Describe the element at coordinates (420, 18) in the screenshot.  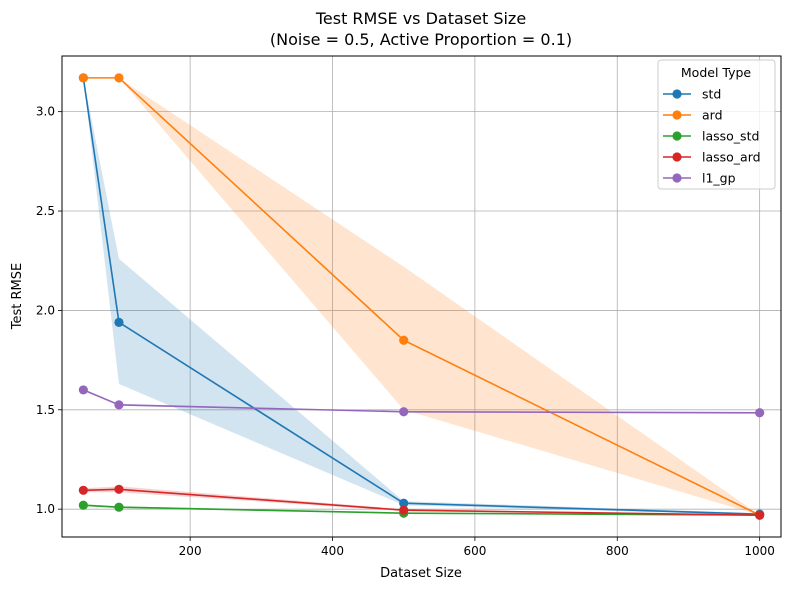
I see `chart-title: Test RMSE vs Dataset Size` at that location.